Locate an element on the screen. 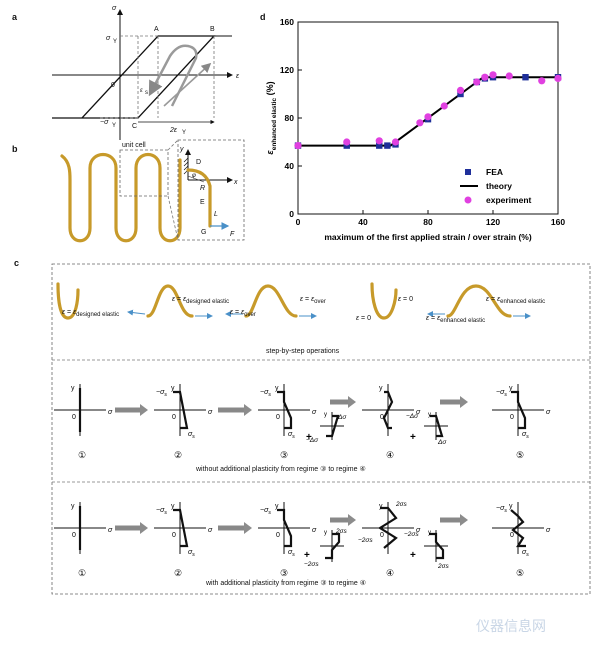 The image size is (600, 651). svg-text: G is located at coordinates (203, 232).